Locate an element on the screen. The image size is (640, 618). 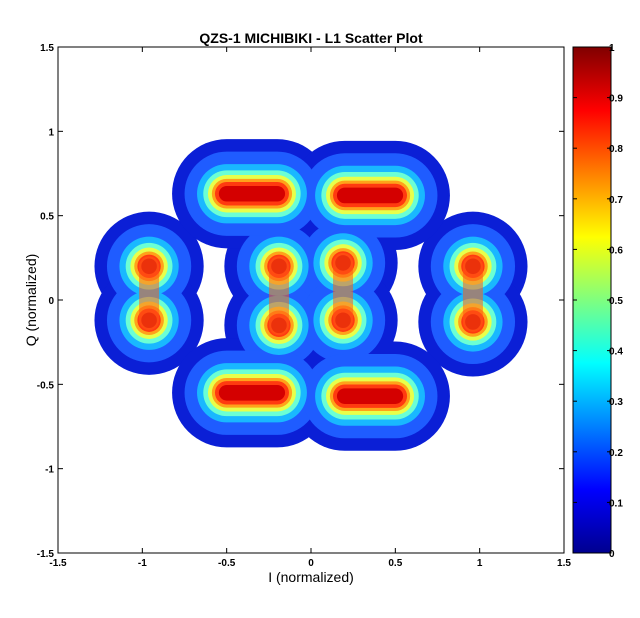
colorbar-tick-label: 0.7 is located at coordinates (616, 200).